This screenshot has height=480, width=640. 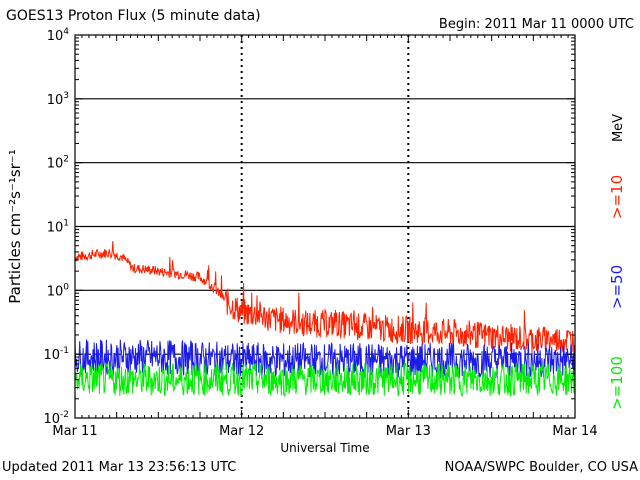 I want to click on y-tick-label: 10¹, so click(x=58, y=227).